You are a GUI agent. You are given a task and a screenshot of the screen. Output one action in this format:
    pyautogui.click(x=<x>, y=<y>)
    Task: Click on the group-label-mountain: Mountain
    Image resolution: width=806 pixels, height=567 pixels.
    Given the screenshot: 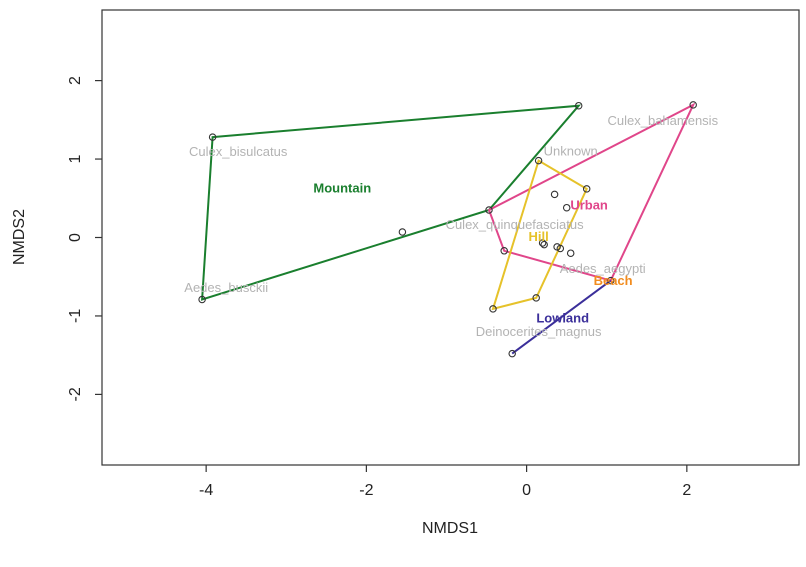 What is the action you would take?
    pyautogui.click(x=342, y=187)
    